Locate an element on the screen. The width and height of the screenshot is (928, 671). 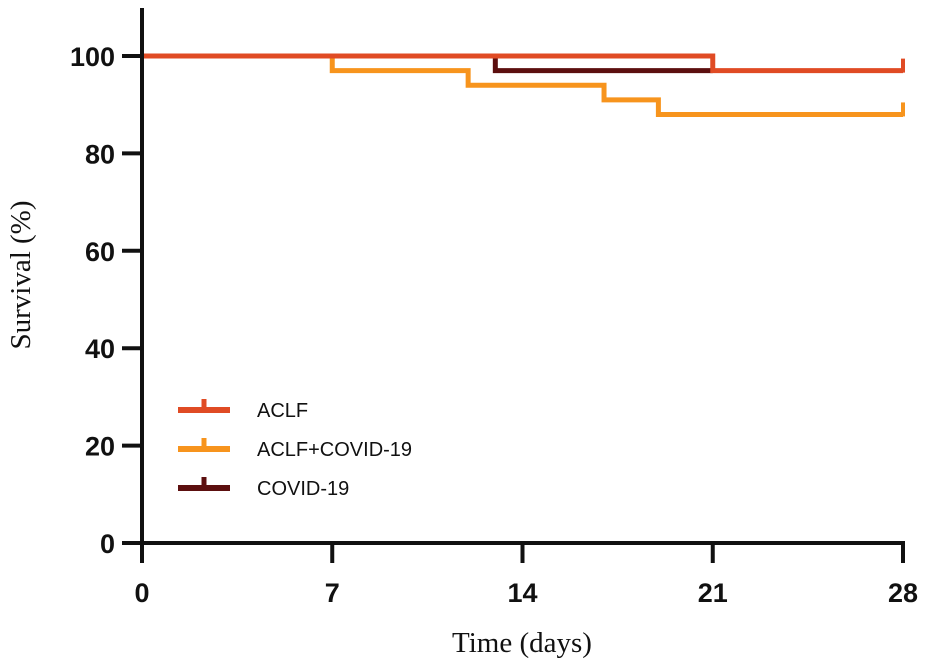
x-tick-label: 0 is located at coordinates (141, 593).